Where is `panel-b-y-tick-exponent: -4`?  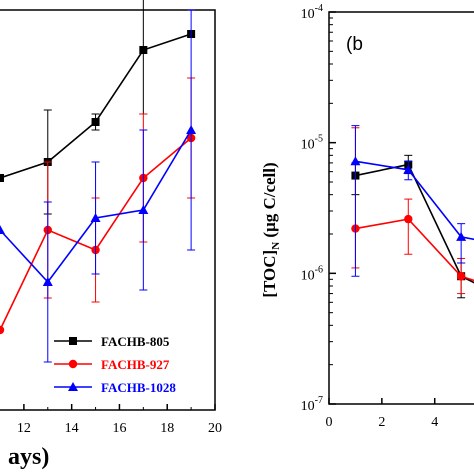 panel-b-y-tick-exponent: -4 is located at coordinates (319, 8).